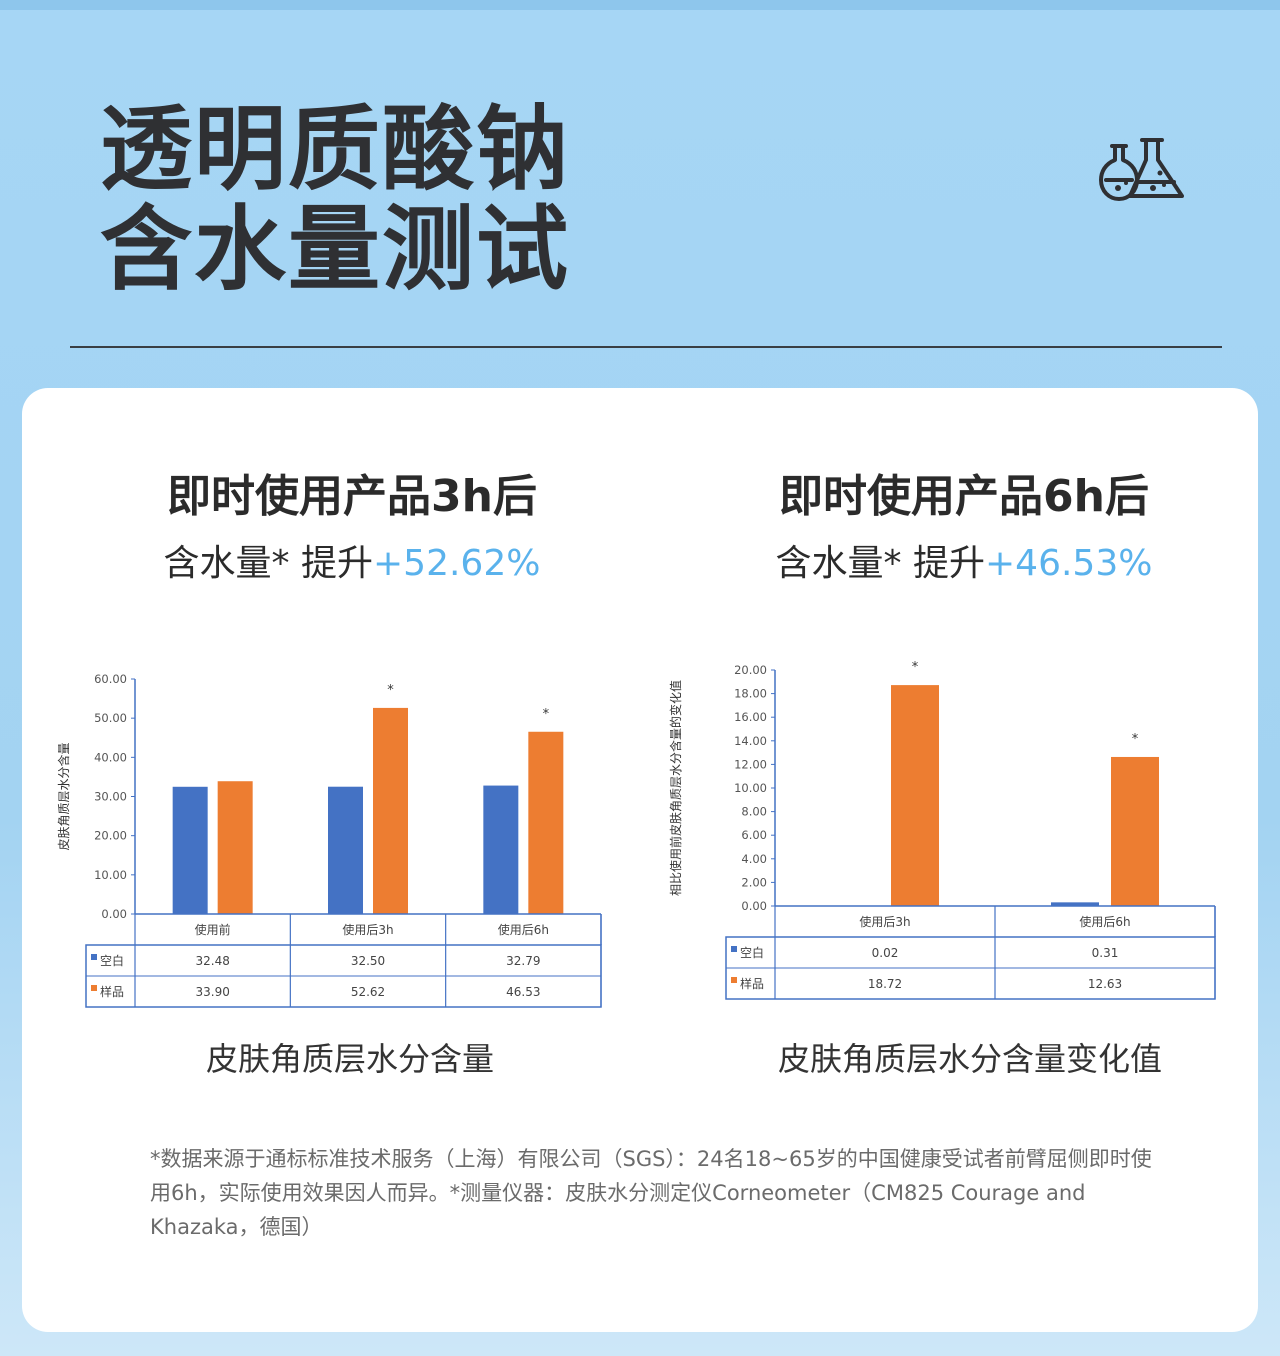 This screenshot has height=1356, width=1280. I want to click on y-tick-label: 14.00, so click(750, 741).